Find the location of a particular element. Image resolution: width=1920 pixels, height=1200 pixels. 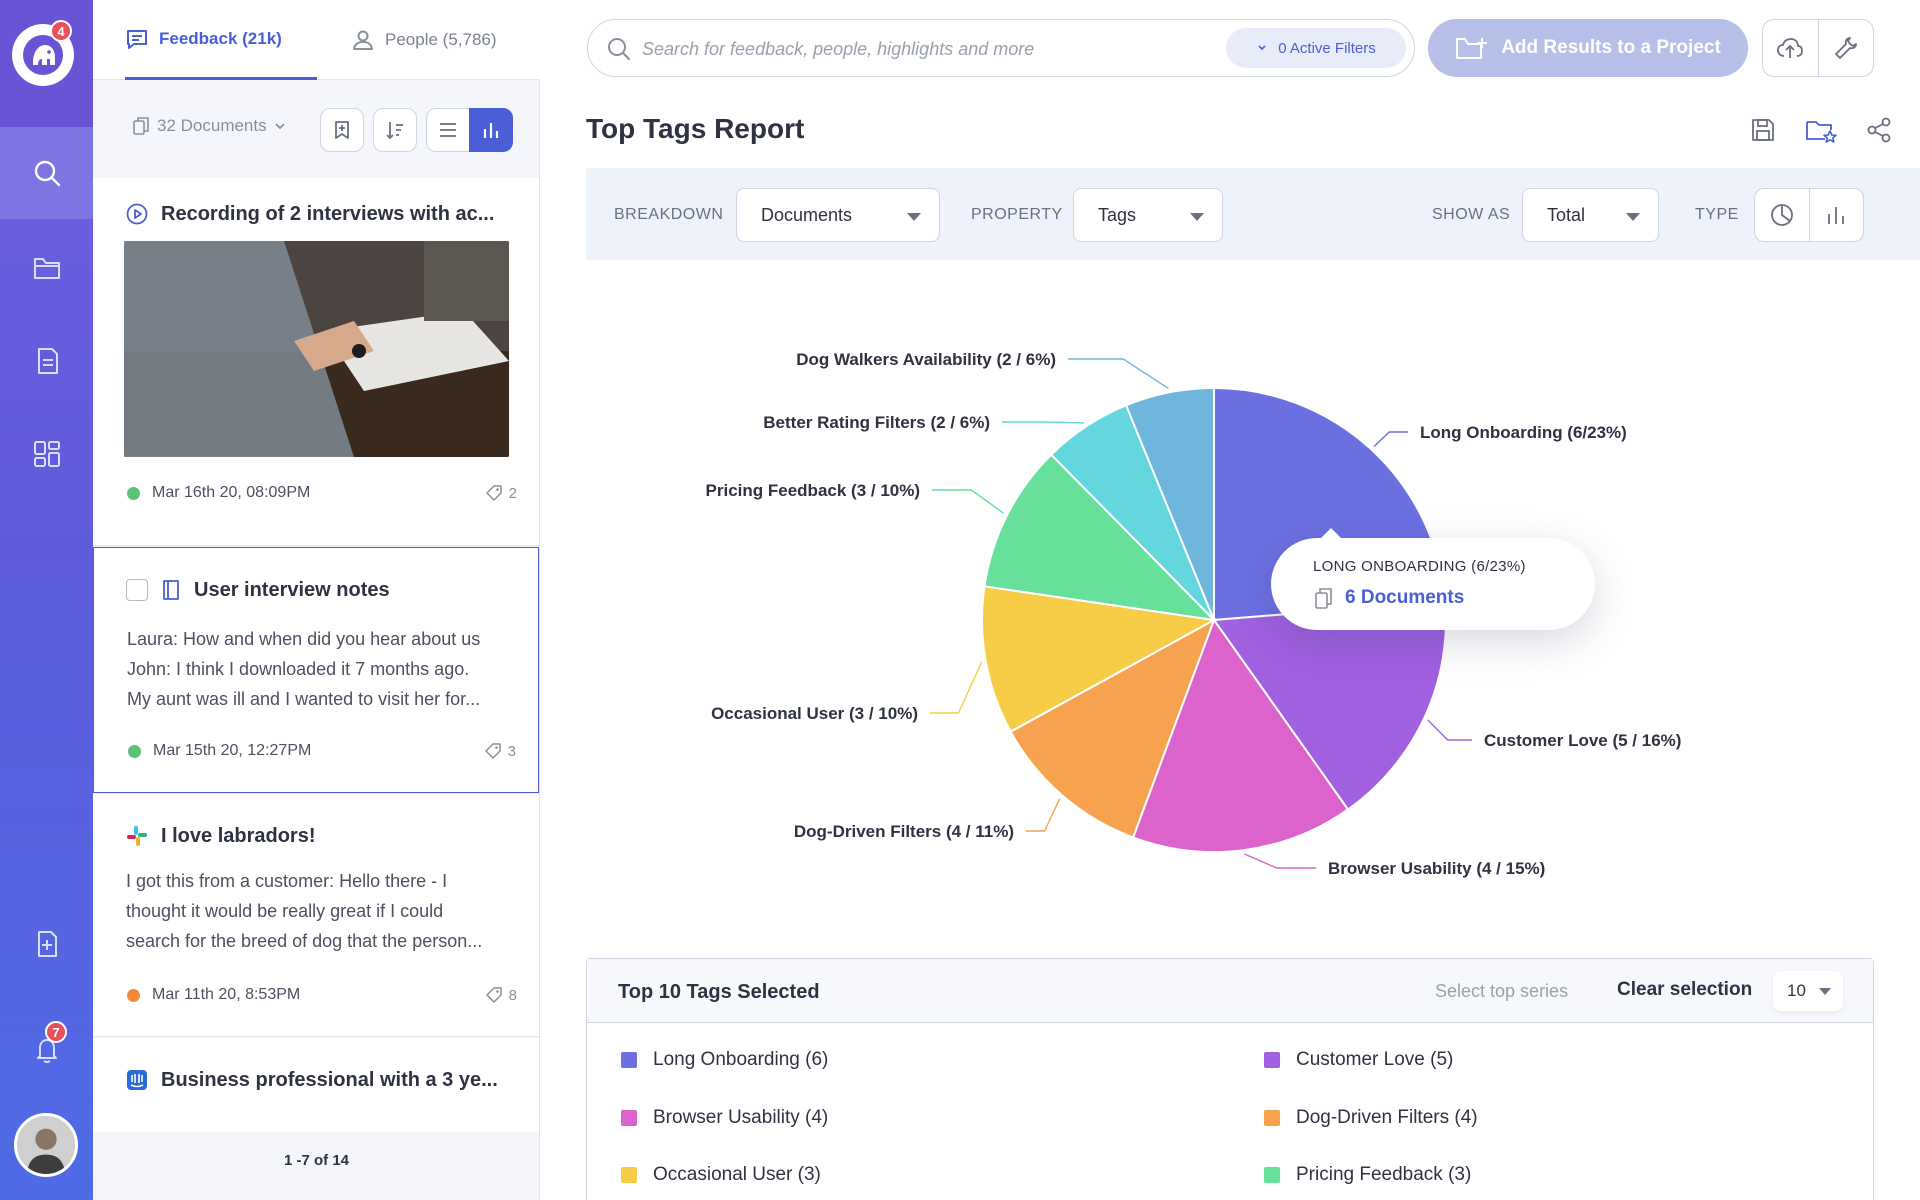

elephant-logo-icon is located at coordinates (43, 55).